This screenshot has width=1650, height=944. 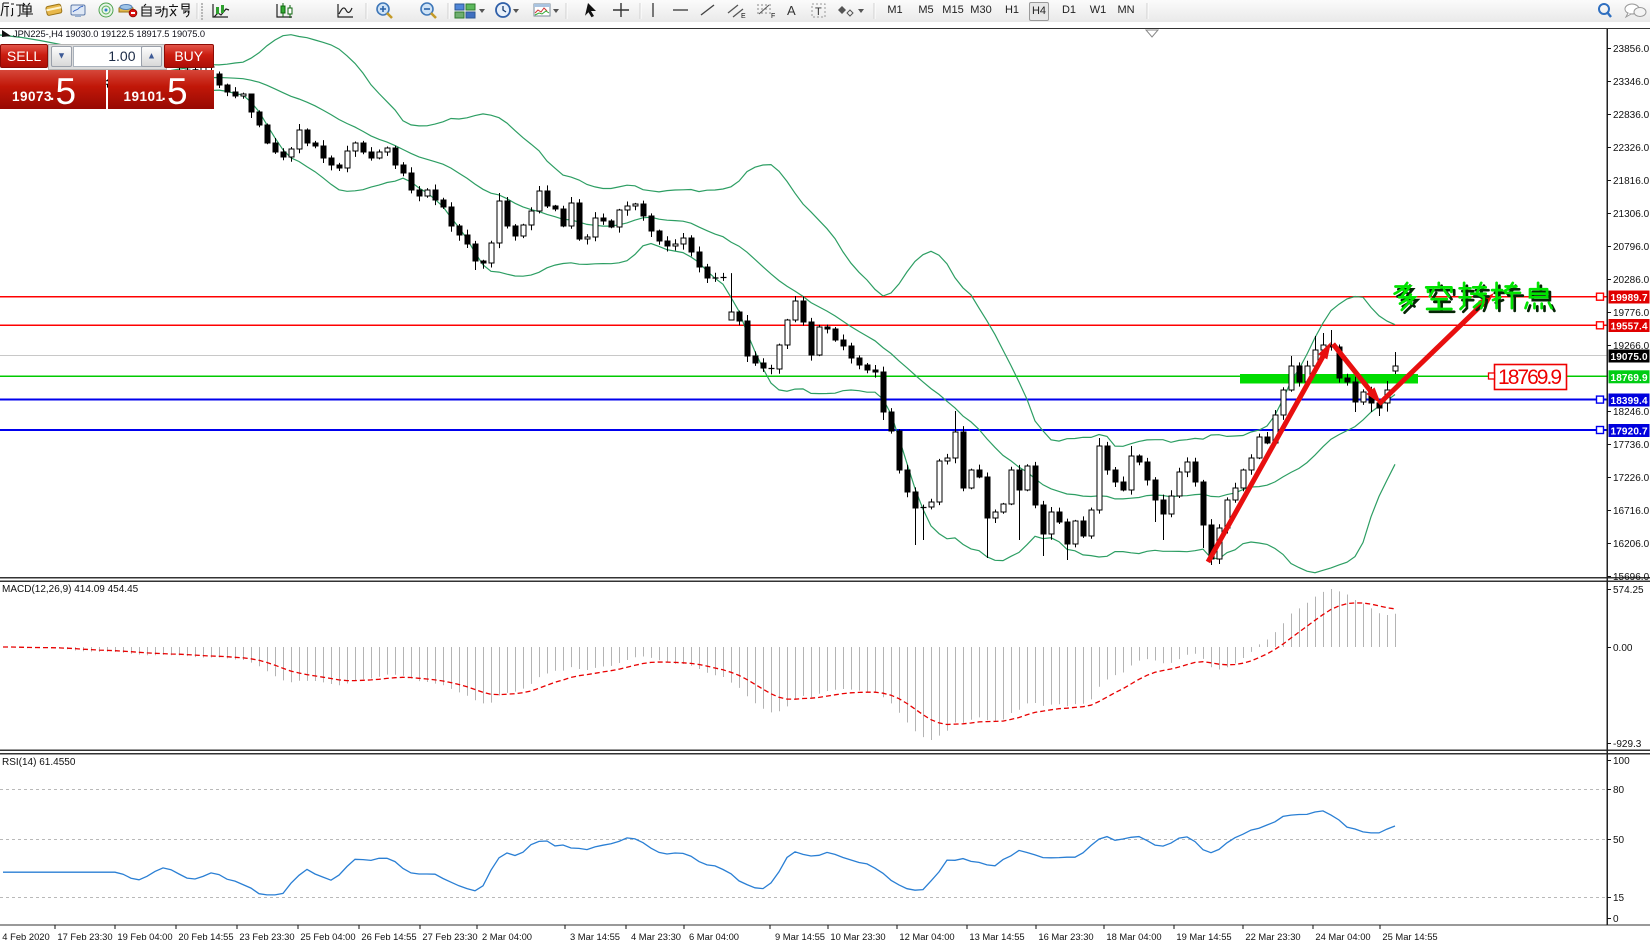 What do you see at coordinates (791, 10) in the screenshot?
I see `svg-text: A` at bounding box center [791, 10].